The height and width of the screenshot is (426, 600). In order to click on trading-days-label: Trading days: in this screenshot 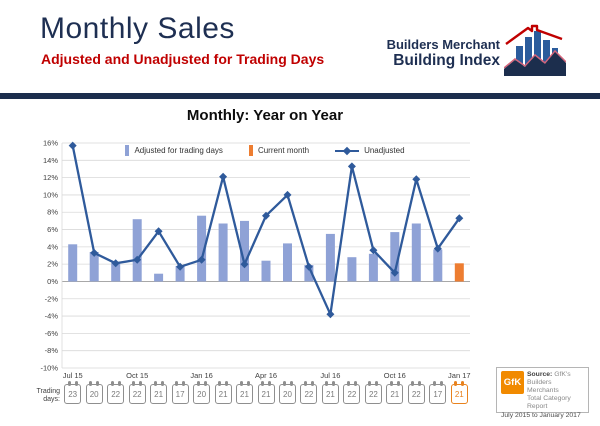, I will do `click(40, 396)`.